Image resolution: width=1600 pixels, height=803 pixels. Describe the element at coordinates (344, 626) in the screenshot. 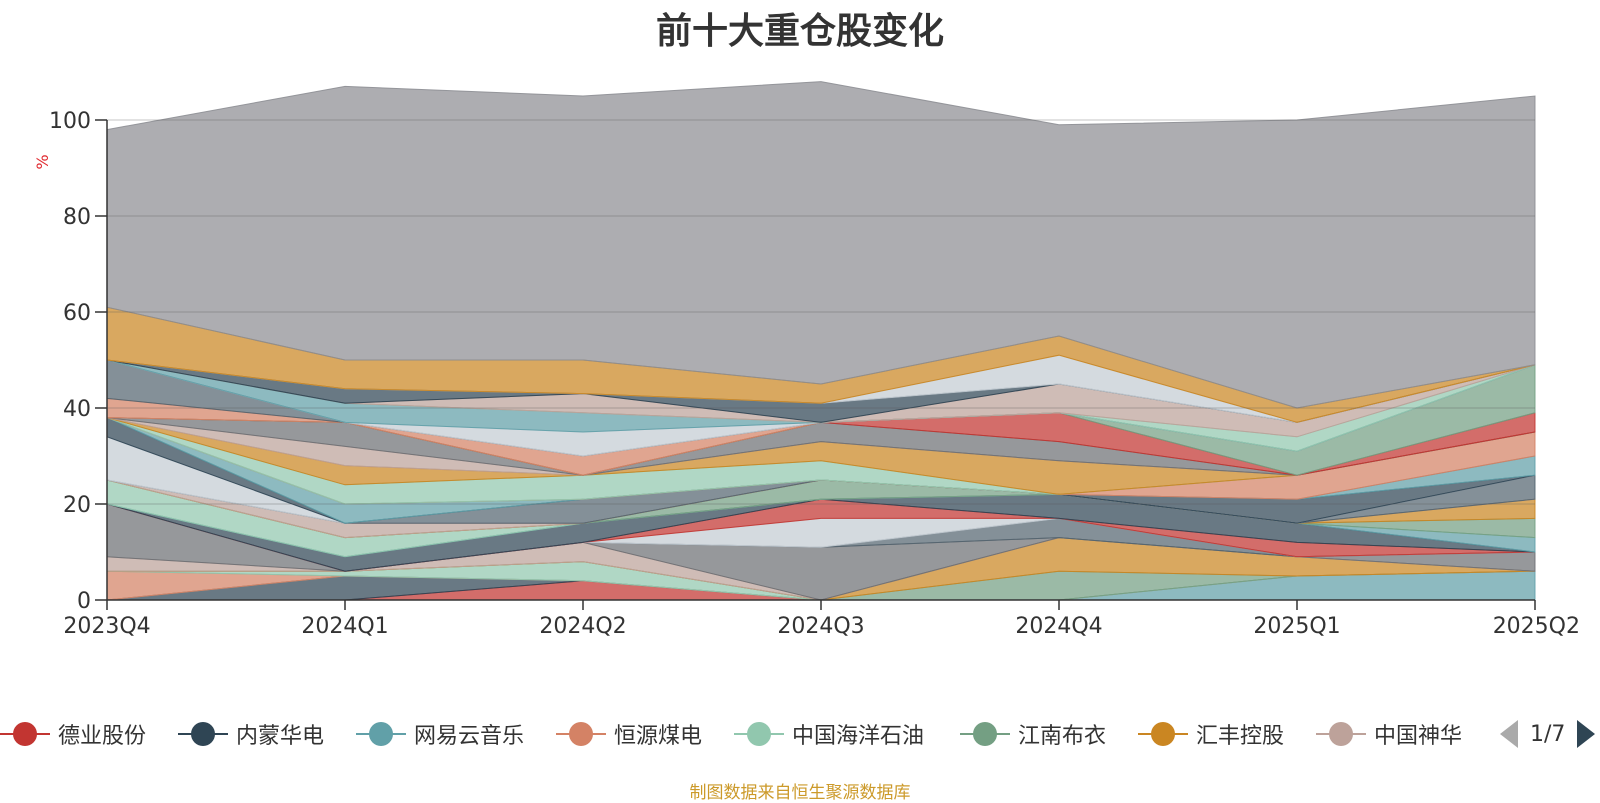

I see `x-tick-label: 2024Q1` at that location.